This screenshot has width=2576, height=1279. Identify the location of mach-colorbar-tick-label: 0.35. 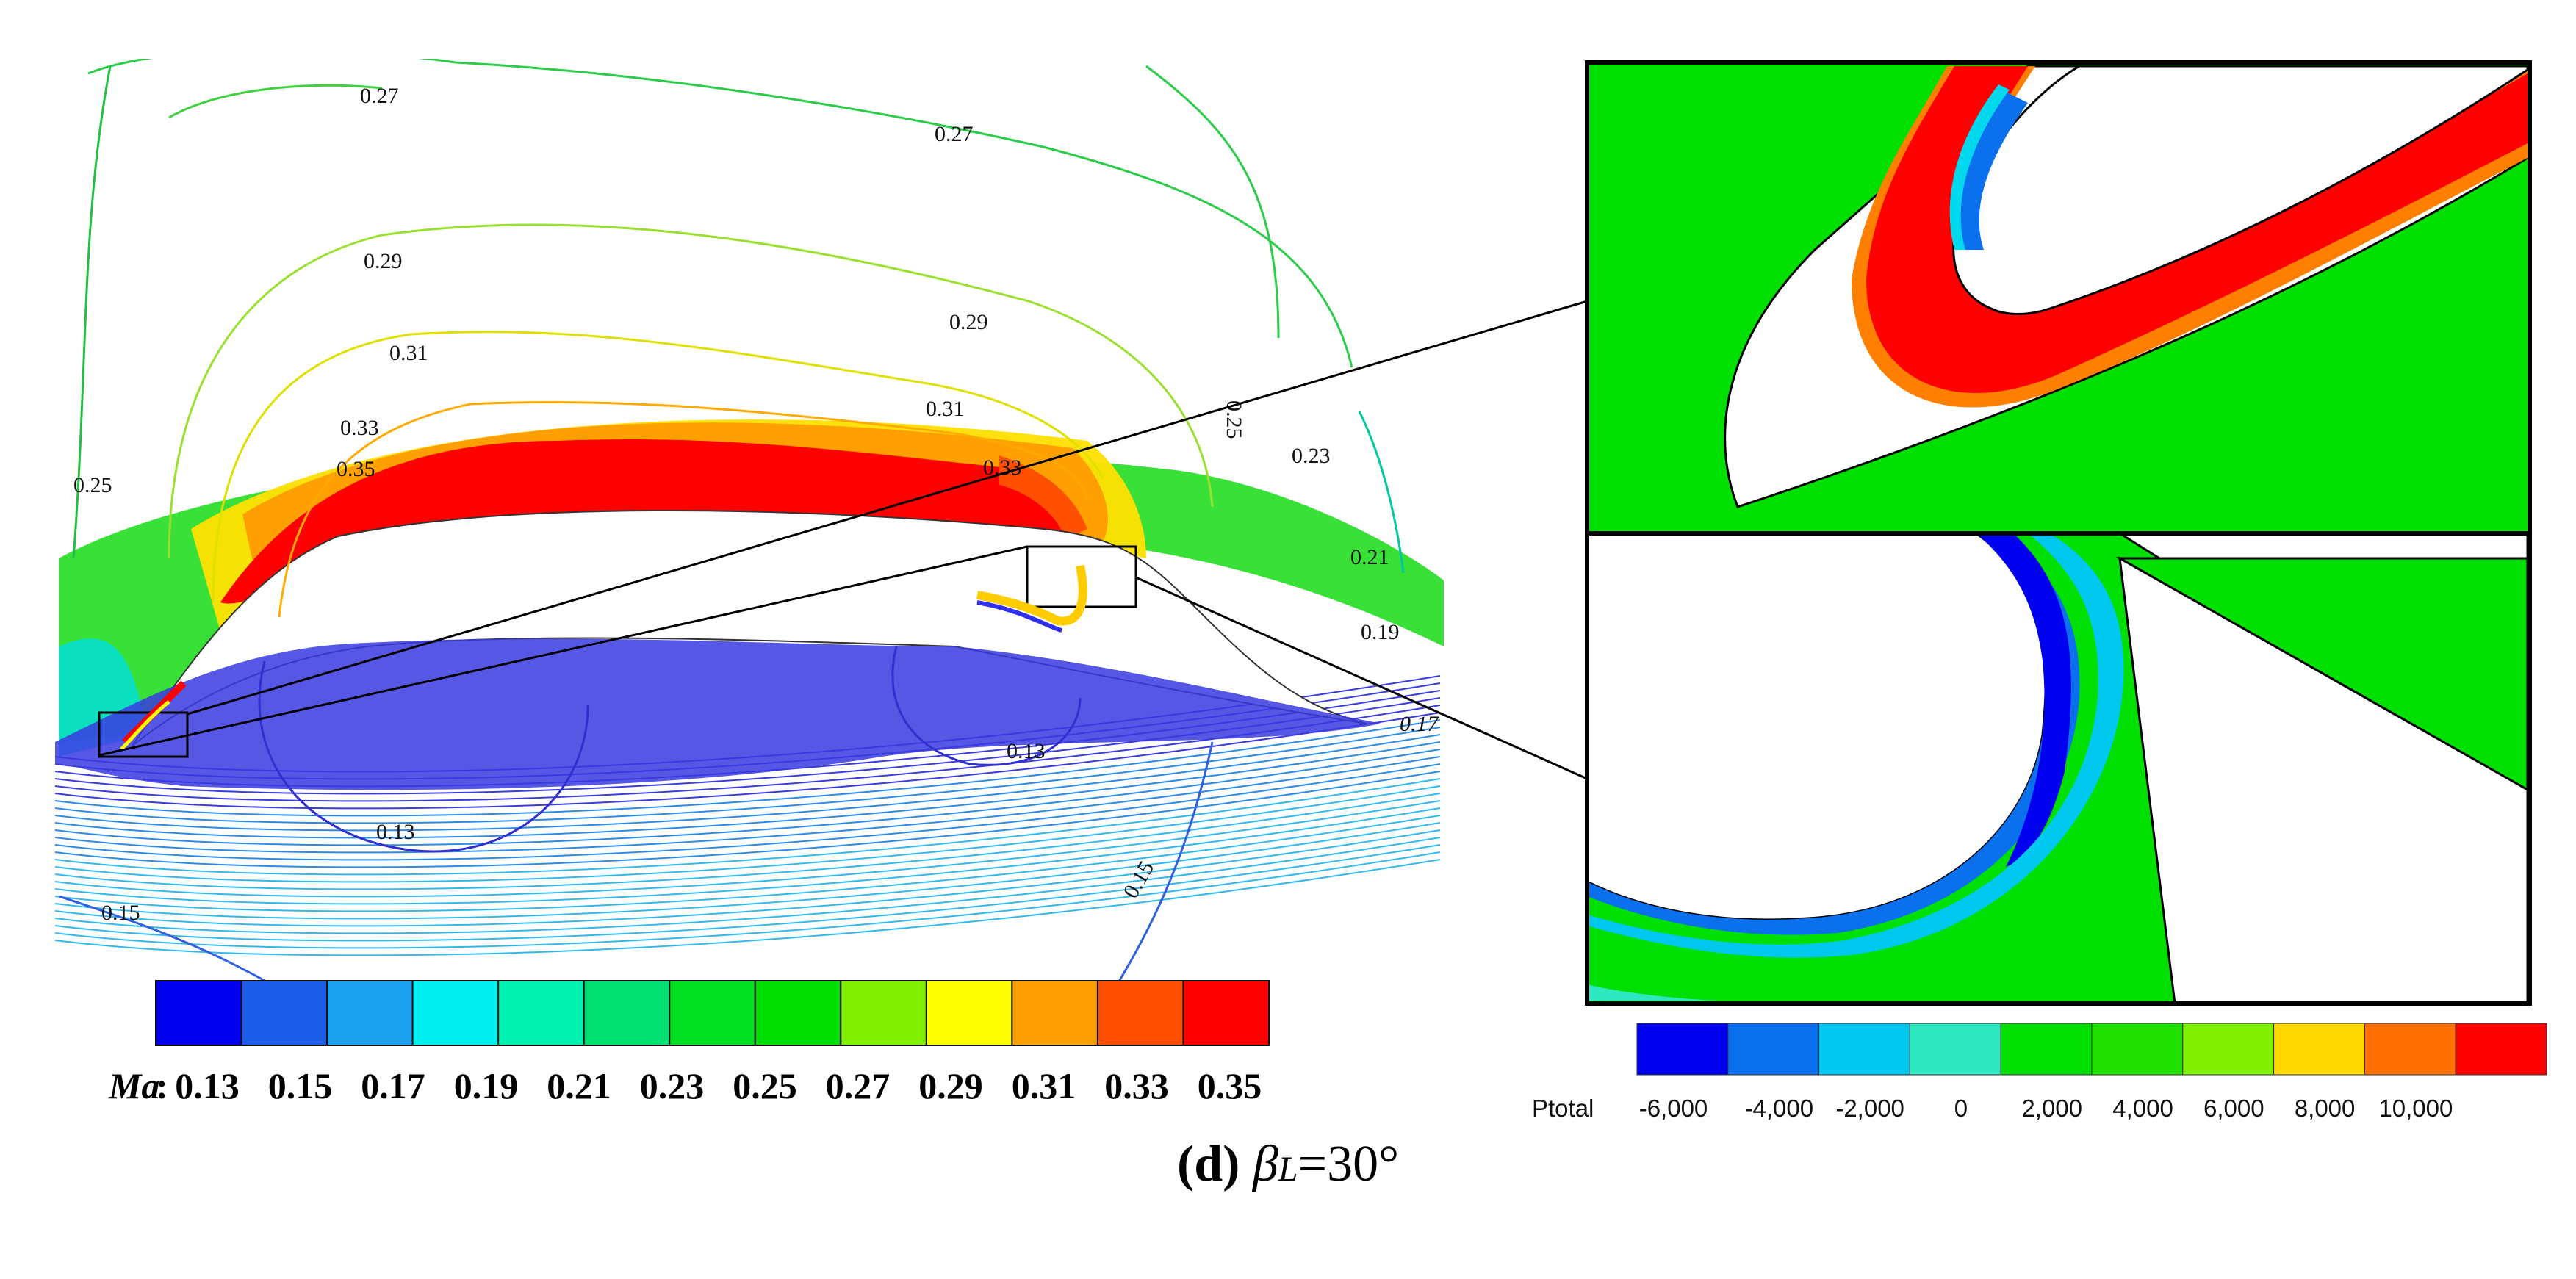
(1230, 1085).